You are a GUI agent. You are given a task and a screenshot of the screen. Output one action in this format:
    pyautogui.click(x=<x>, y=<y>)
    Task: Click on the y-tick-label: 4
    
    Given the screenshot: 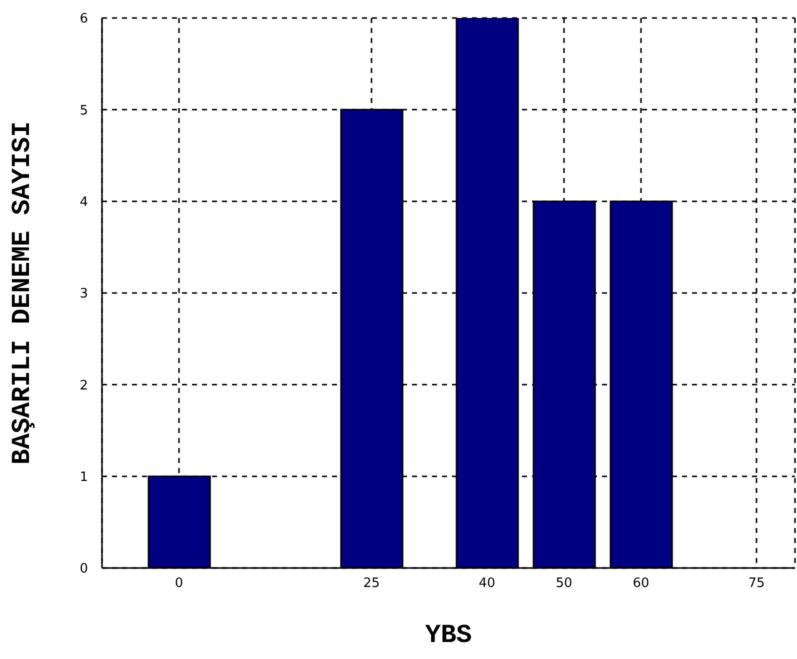 What is the action you would take?
    pyautogui.click(x=84, y=202)
    